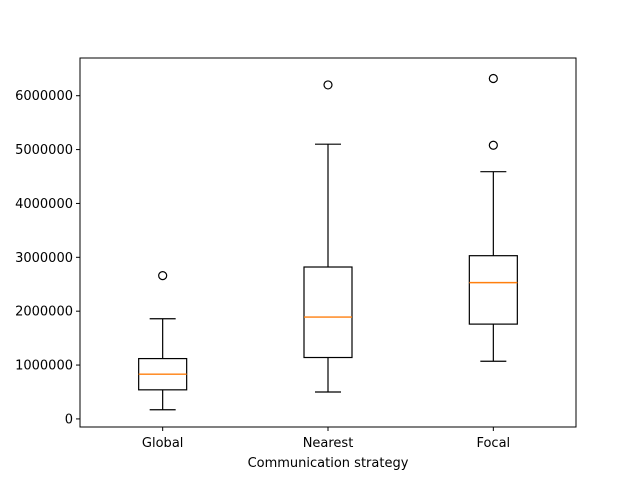 This screenshot has width=640, height=480. What do you see at coordinates (162, 443) in the screenshot?
I see `x-tick-label-global: Global` at bounding box center [162, 443].